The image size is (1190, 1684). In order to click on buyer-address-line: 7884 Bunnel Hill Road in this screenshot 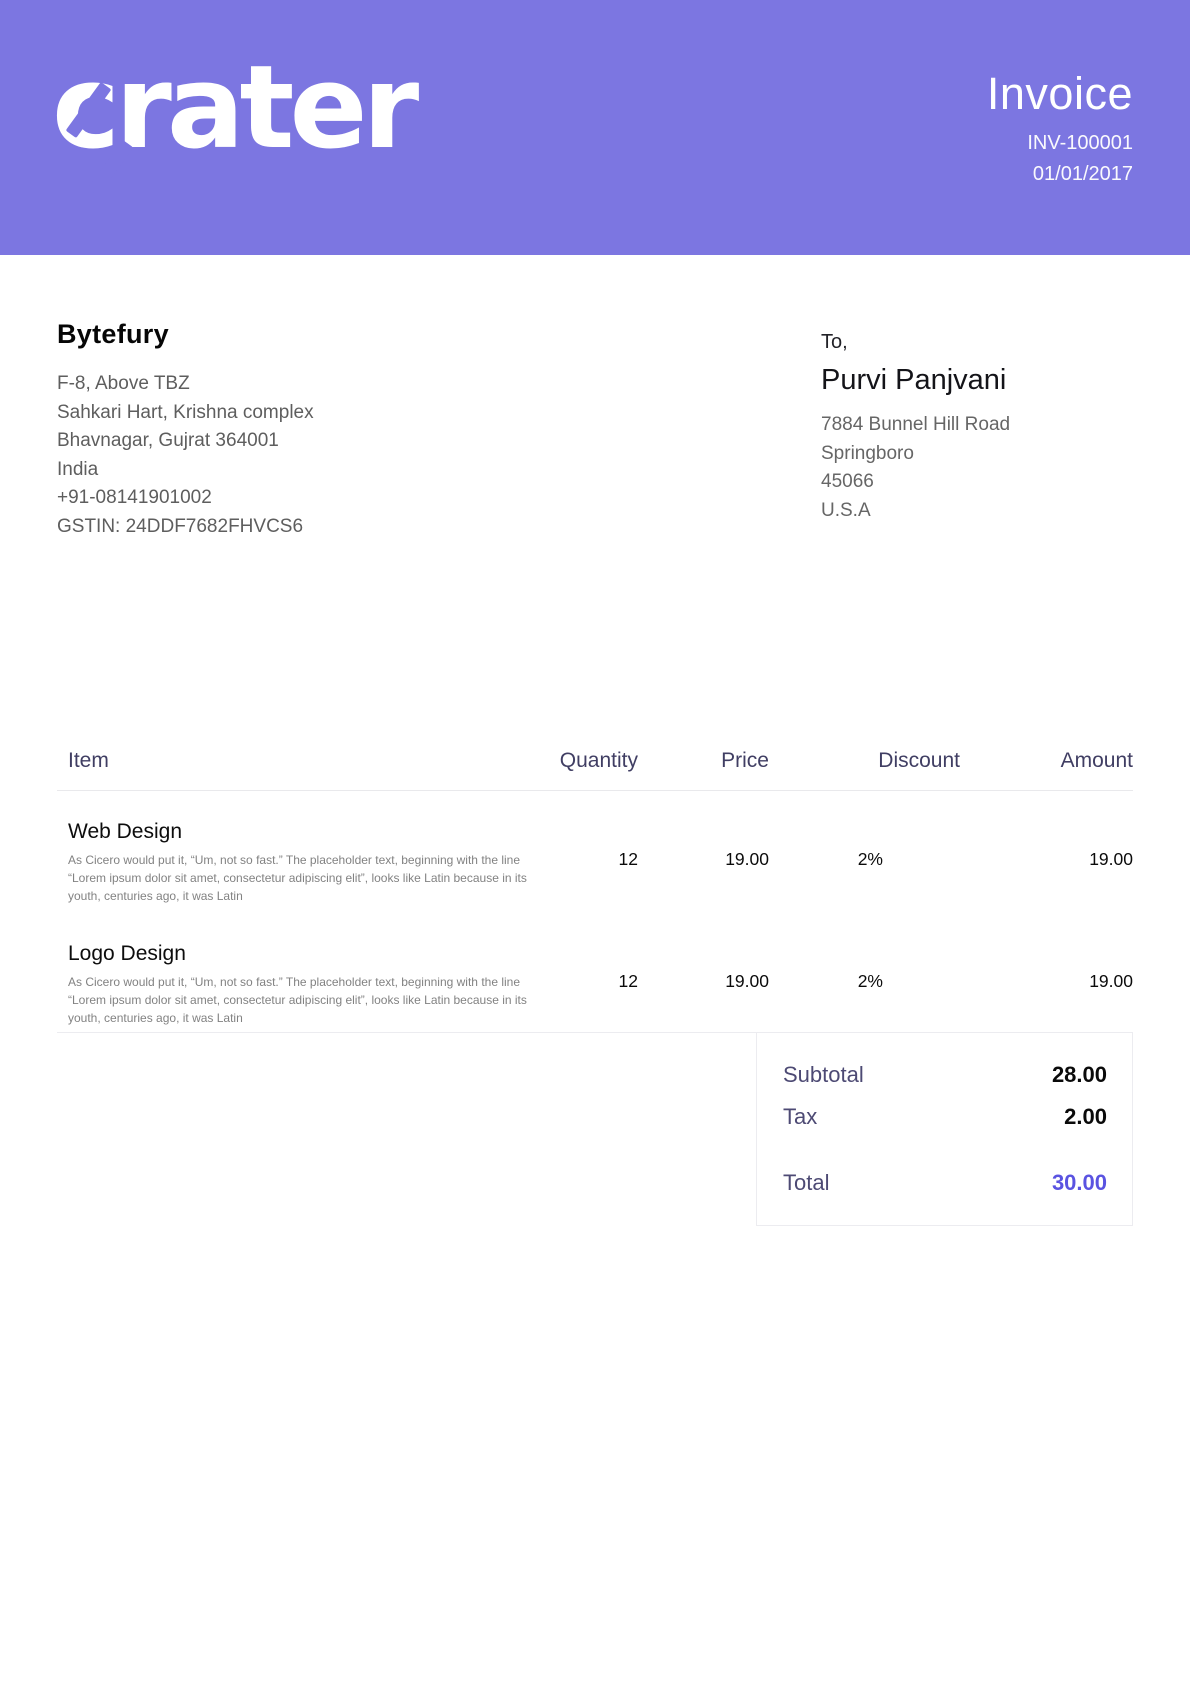, I will do `click(916, 424)`.